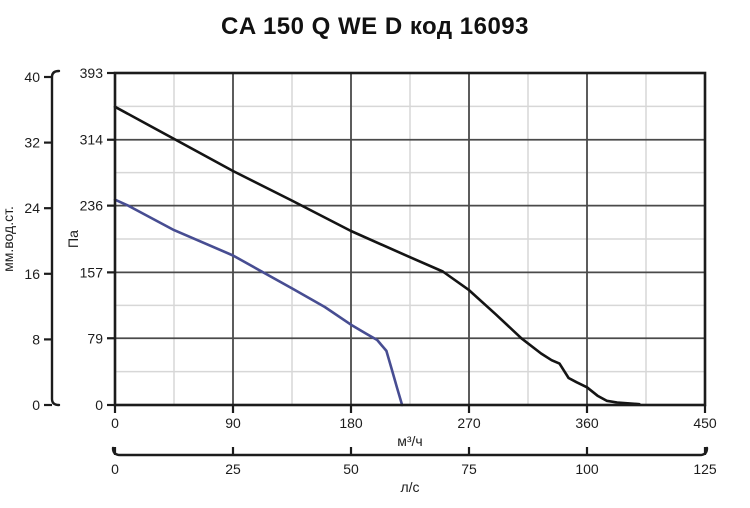 The width and height of the screenshot is (750, 508). Describe the element at coordinates (73, 239) in the screenshot. I see `pa-axis-unit-label: Па` at that location.